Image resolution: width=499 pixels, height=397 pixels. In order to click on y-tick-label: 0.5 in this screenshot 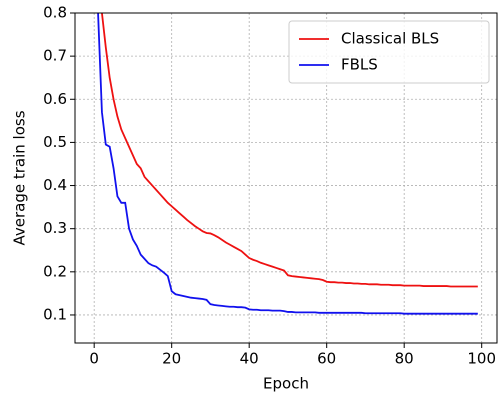, I will do `click(55, 142)`.